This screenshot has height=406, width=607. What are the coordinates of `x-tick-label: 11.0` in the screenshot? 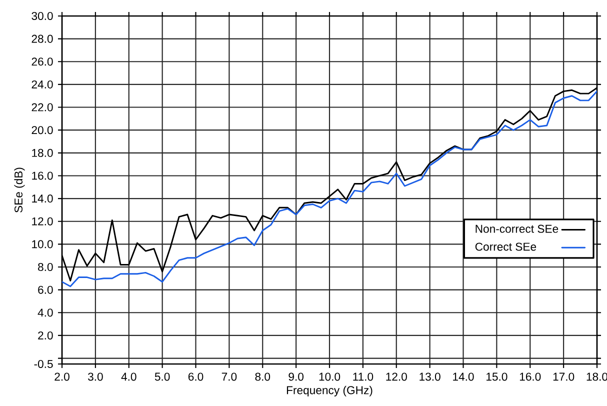 It's located at (363, 376).